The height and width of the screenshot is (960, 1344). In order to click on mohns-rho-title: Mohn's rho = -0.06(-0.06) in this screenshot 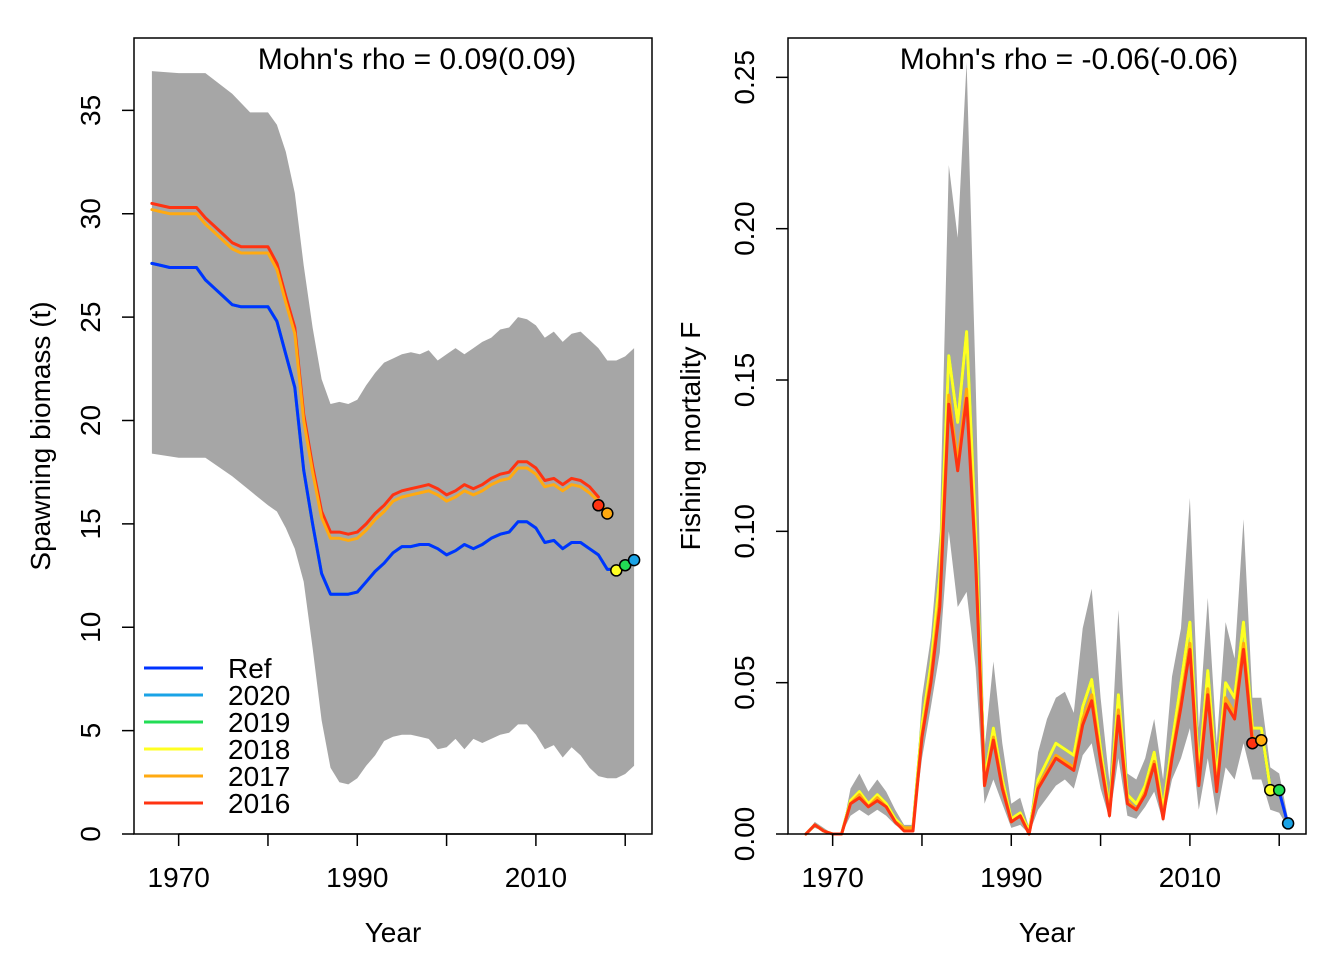, I will do `click(1069, 59)`.